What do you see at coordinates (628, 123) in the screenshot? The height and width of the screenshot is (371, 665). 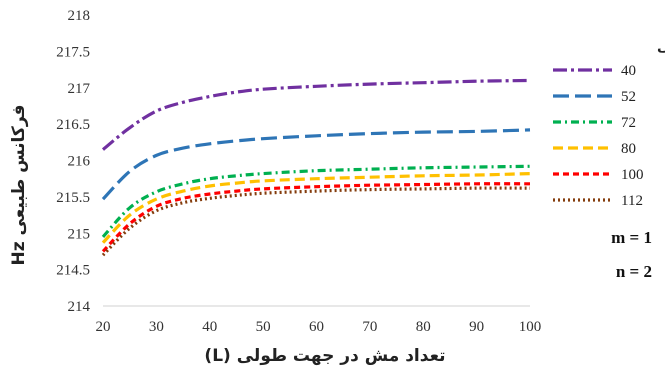 I see `legend-label-72: 72` at bounding box center [628, 123].